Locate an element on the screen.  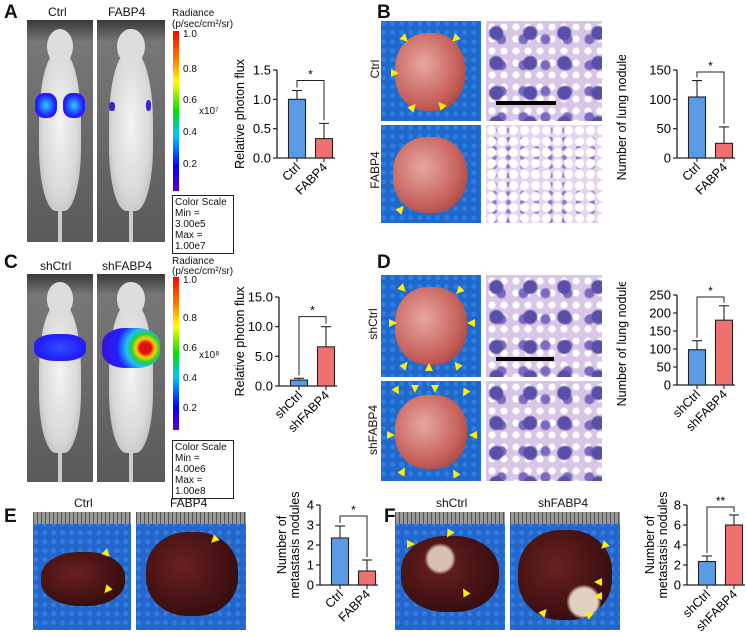
color-scale-max: Max = 1.00e7 is located at coordinates (190, 241).